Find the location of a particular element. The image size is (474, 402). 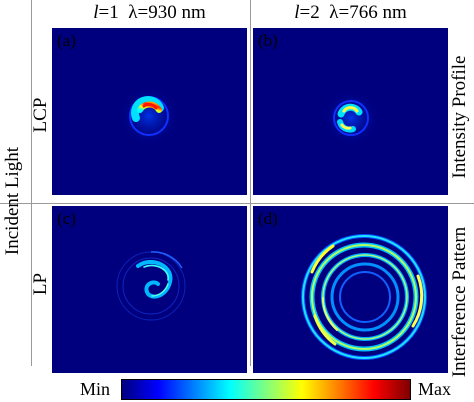

column-header-l1: l=1 λ=930 nm is located at coordinates (149, 13).